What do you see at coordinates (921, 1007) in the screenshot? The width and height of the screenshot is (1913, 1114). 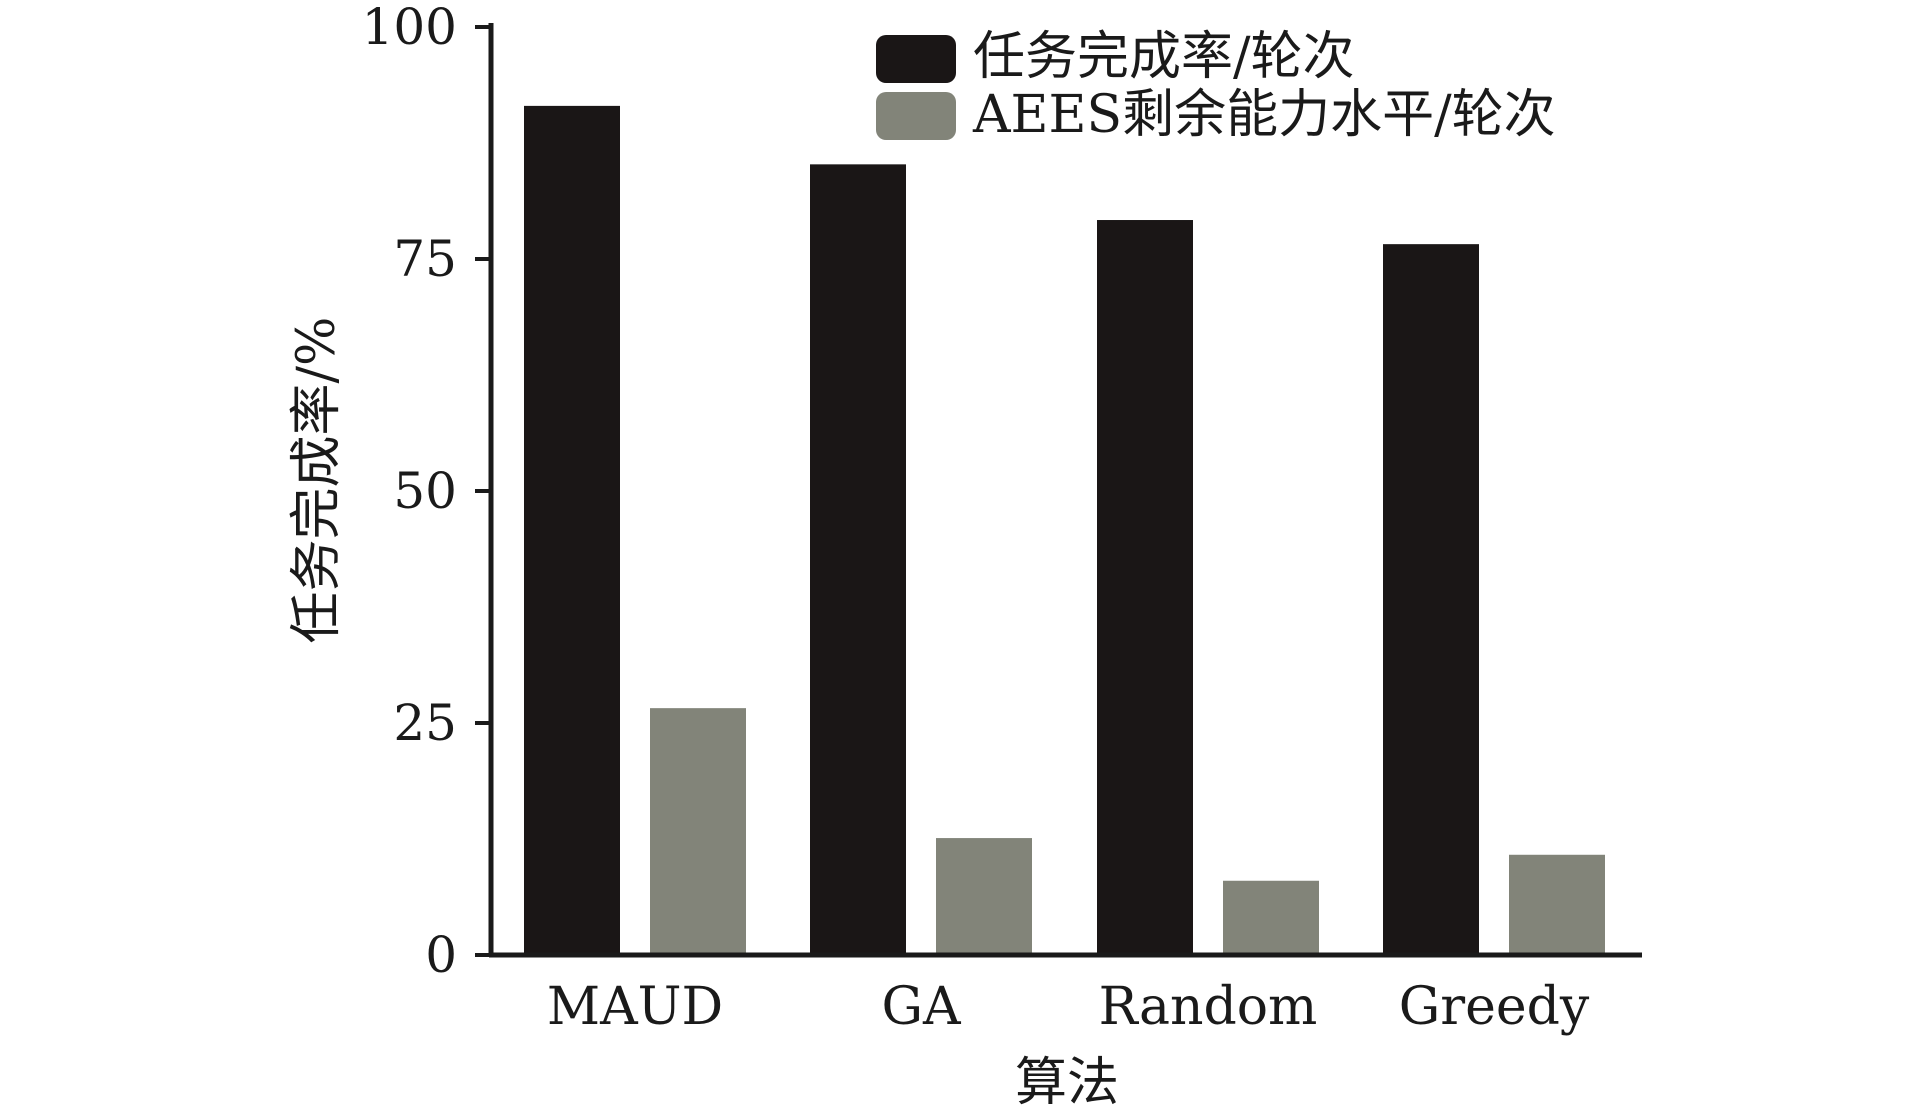 I see `x-category-label: GA` at bounding box center [921, 1007].